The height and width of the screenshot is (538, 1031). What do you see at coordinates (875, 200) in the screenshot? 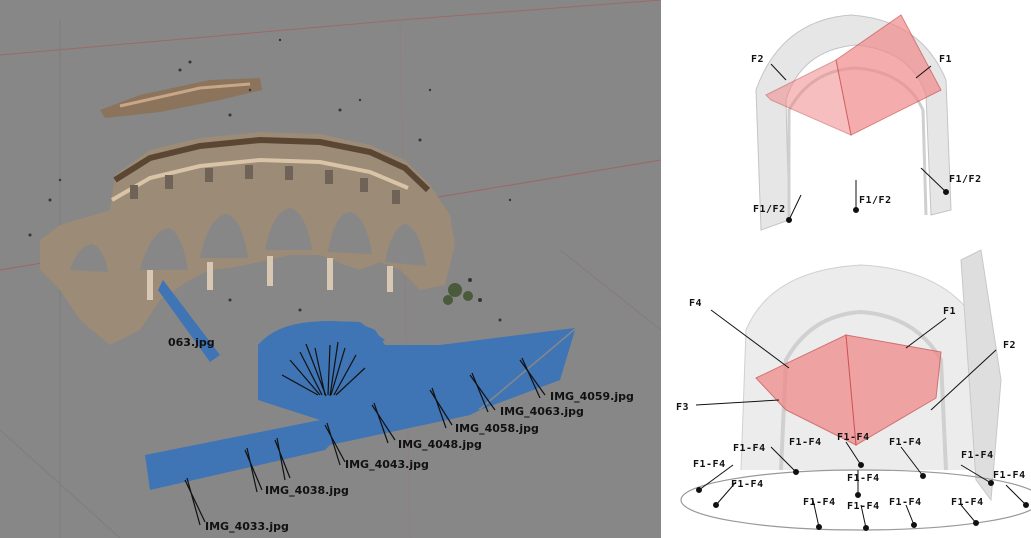
I see `label-f1f2-mid: F1/F2` at bounding box center [875, 200].